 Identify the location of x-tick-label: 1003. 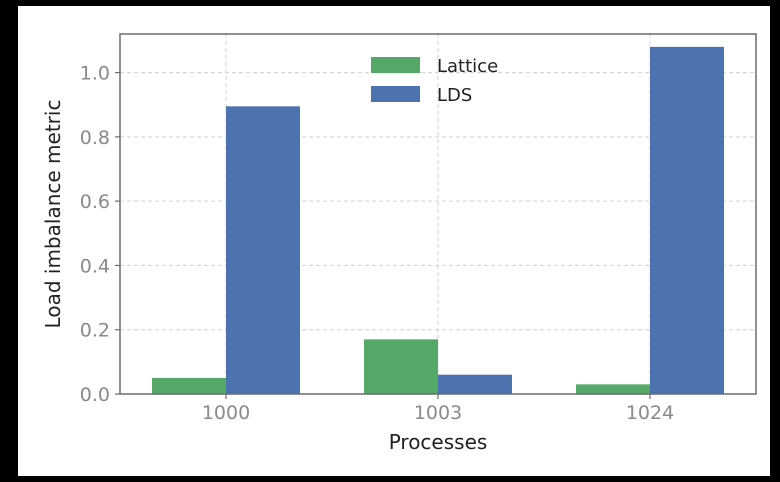
(438, 413).